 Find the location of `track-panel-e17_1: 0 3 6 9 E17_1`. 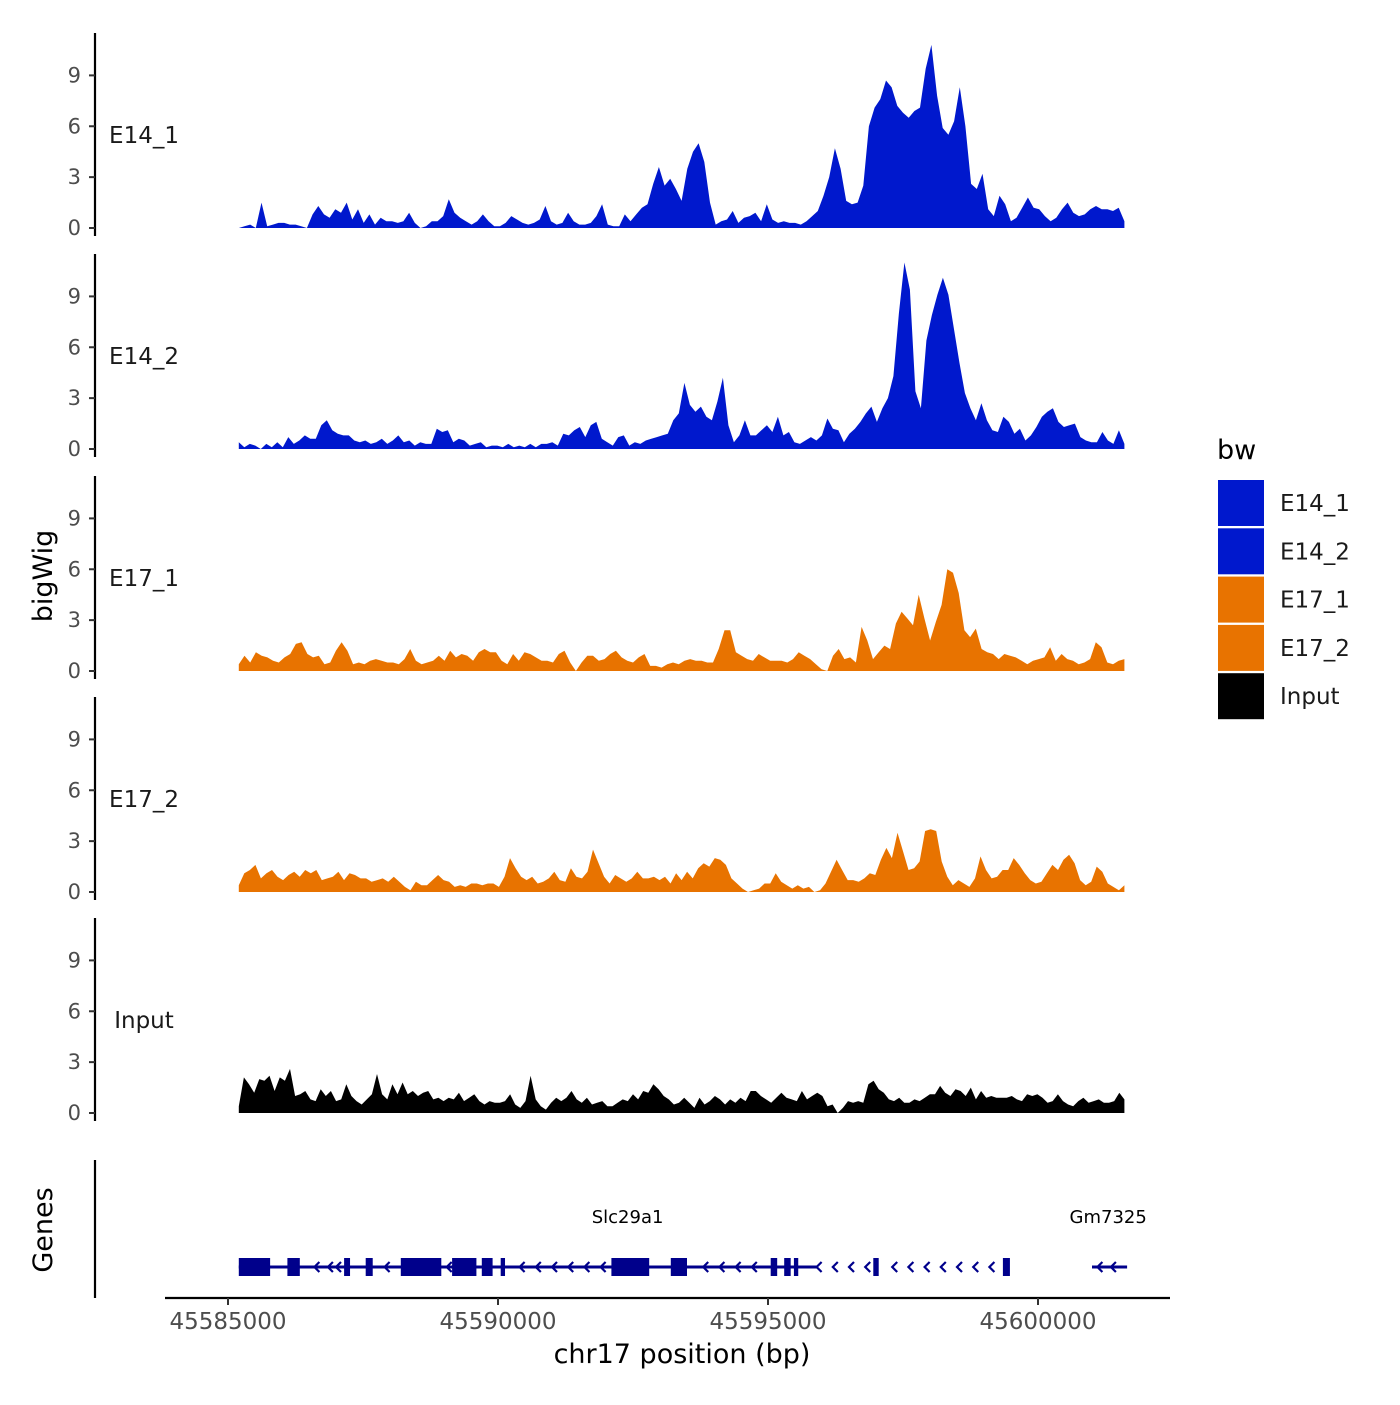

track-panel-e17_1: 0 3 6 9 E17_1 is located at coordinates (596, 579).